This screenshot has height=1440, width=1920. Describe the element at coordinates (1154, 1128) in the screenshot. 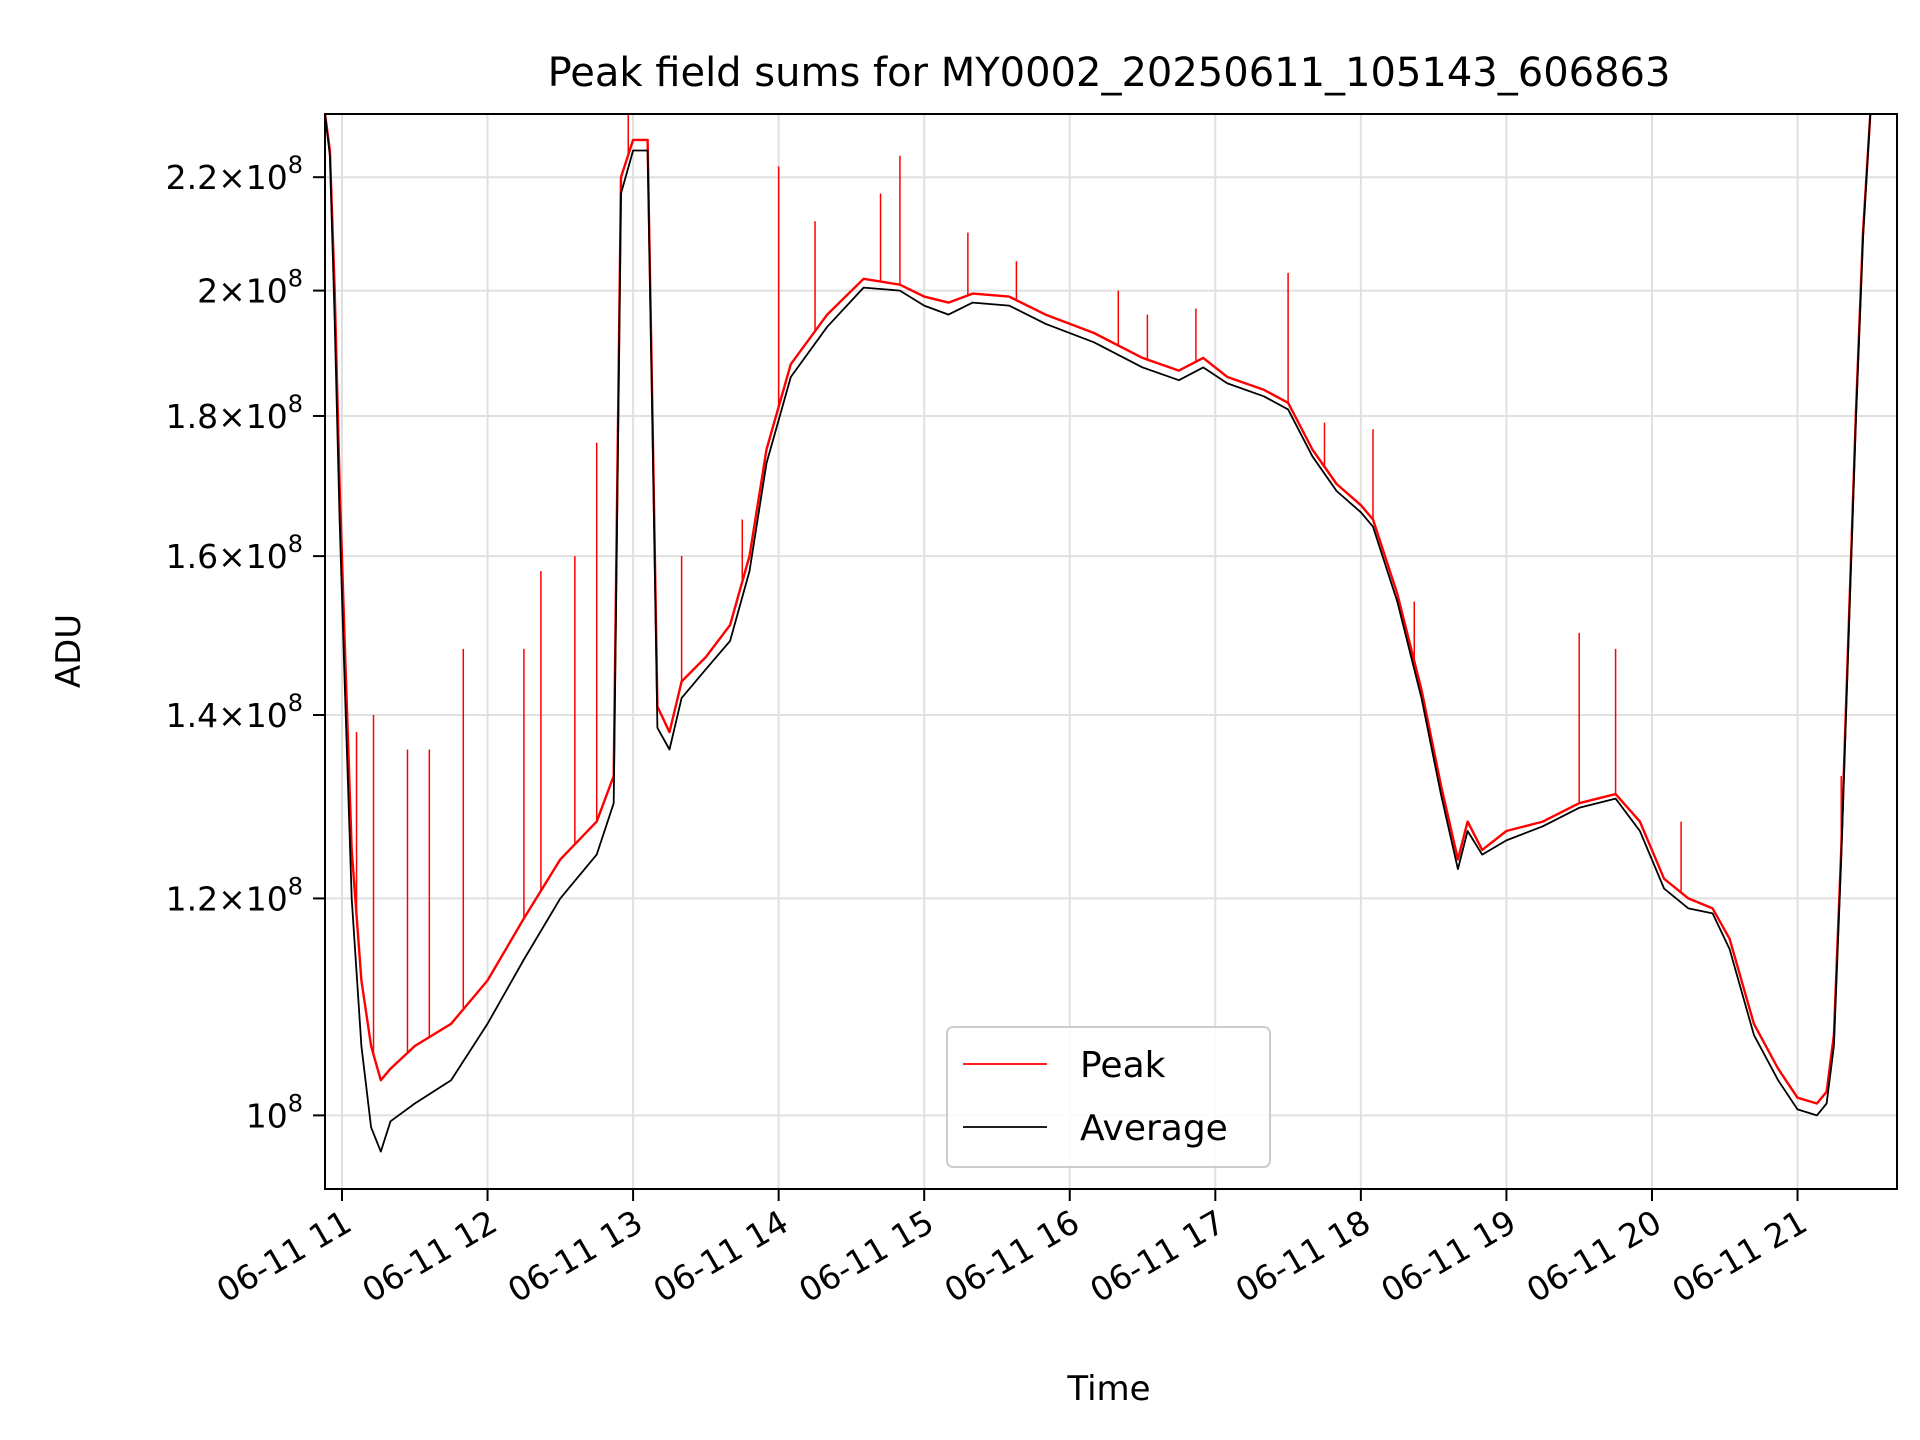

I see `legend-label-average: Average` at that location.